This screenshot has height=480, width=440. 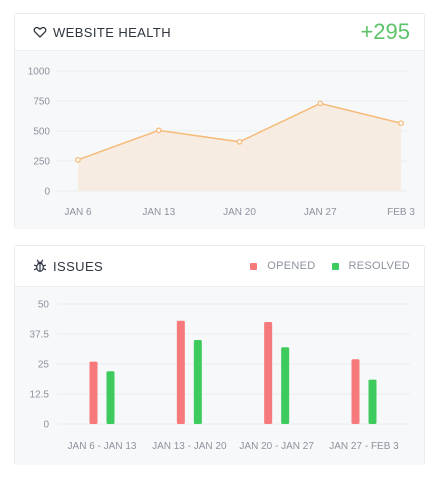 I want to click on bug-icon, so click(x=40, y=266).